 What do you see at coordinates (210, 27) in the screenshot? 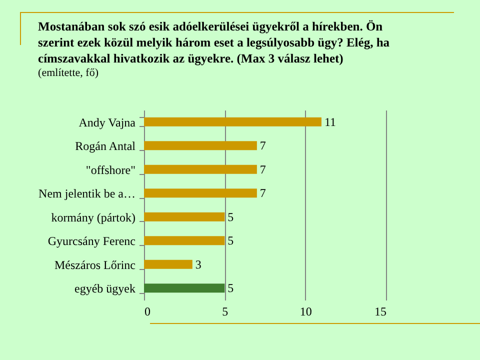
I see `text: Mostanában sok szó esik adóelkerülései ügyekről a hírekben. Ön` at bounding box center [210, 27].